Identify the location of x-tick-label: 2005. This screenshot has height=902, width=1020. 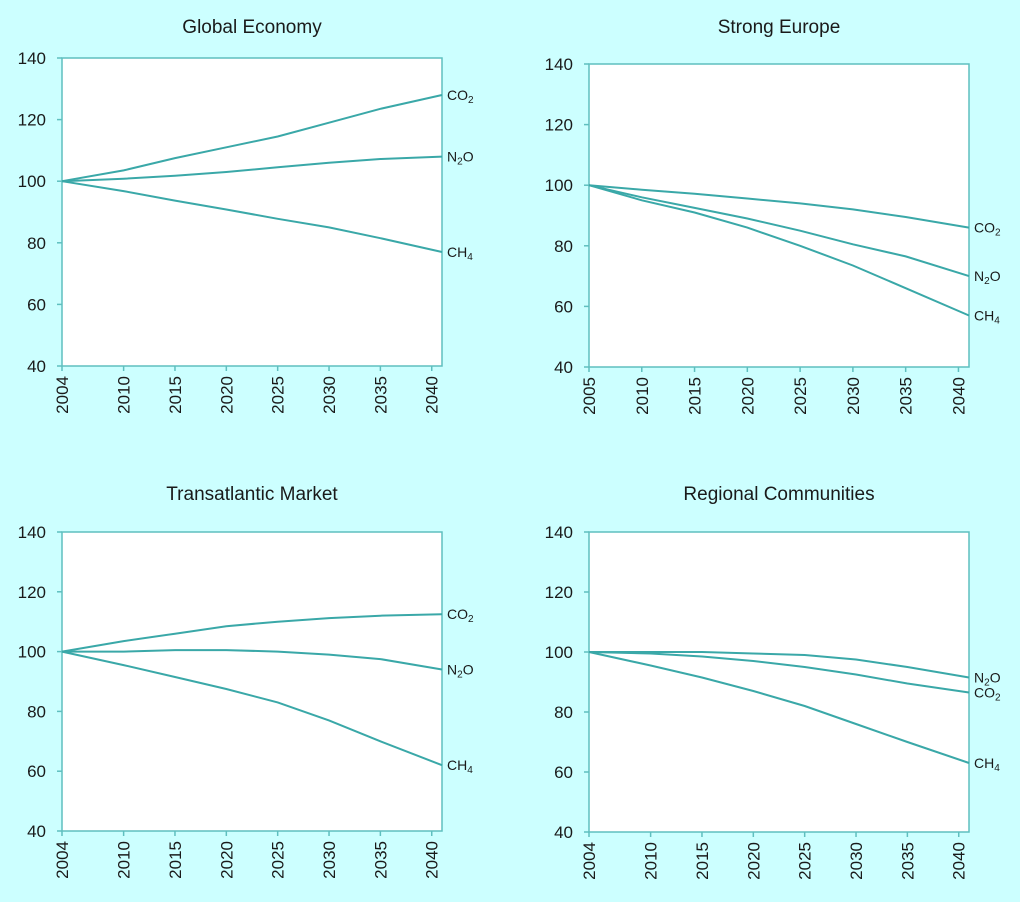
(589, 396).